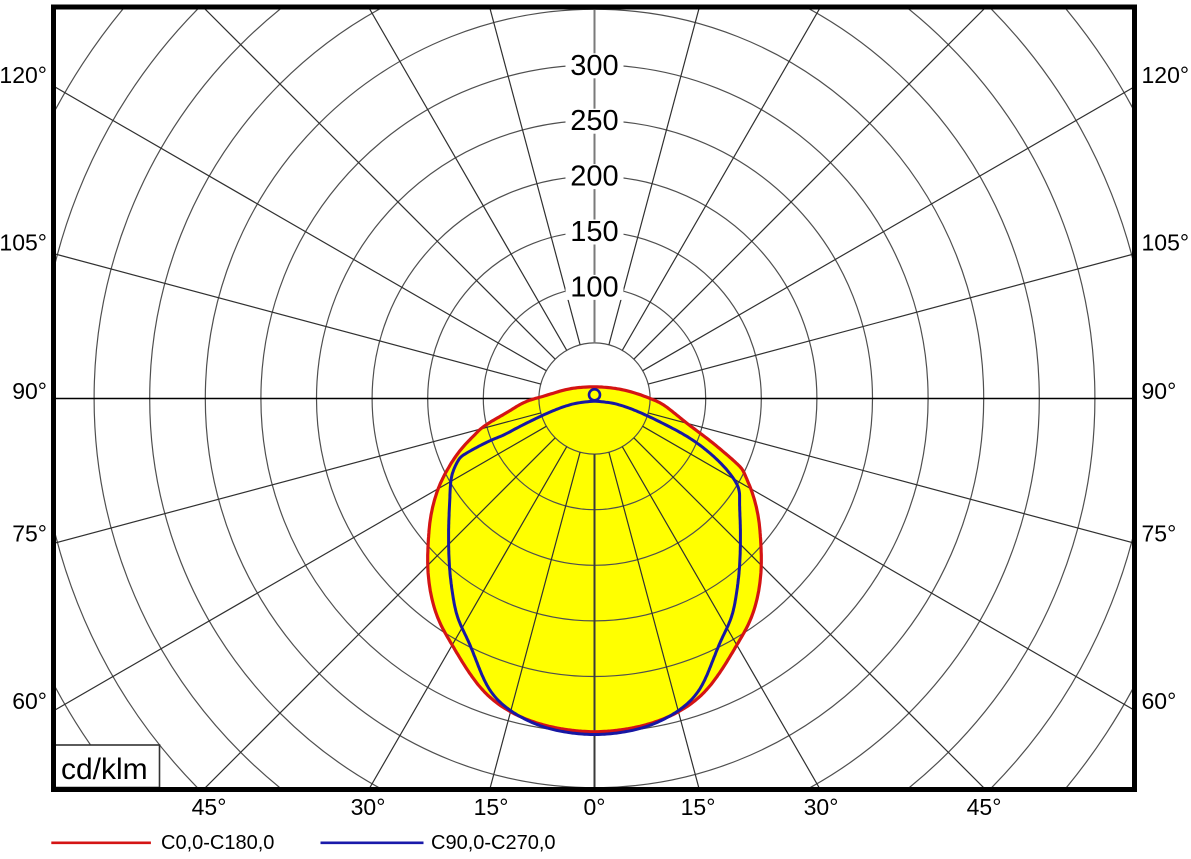  What do you see at coordinates (217, 843) in the screenshot?
I see `svg-text: C0,0-C180,0` at bounding box center [217, 843].